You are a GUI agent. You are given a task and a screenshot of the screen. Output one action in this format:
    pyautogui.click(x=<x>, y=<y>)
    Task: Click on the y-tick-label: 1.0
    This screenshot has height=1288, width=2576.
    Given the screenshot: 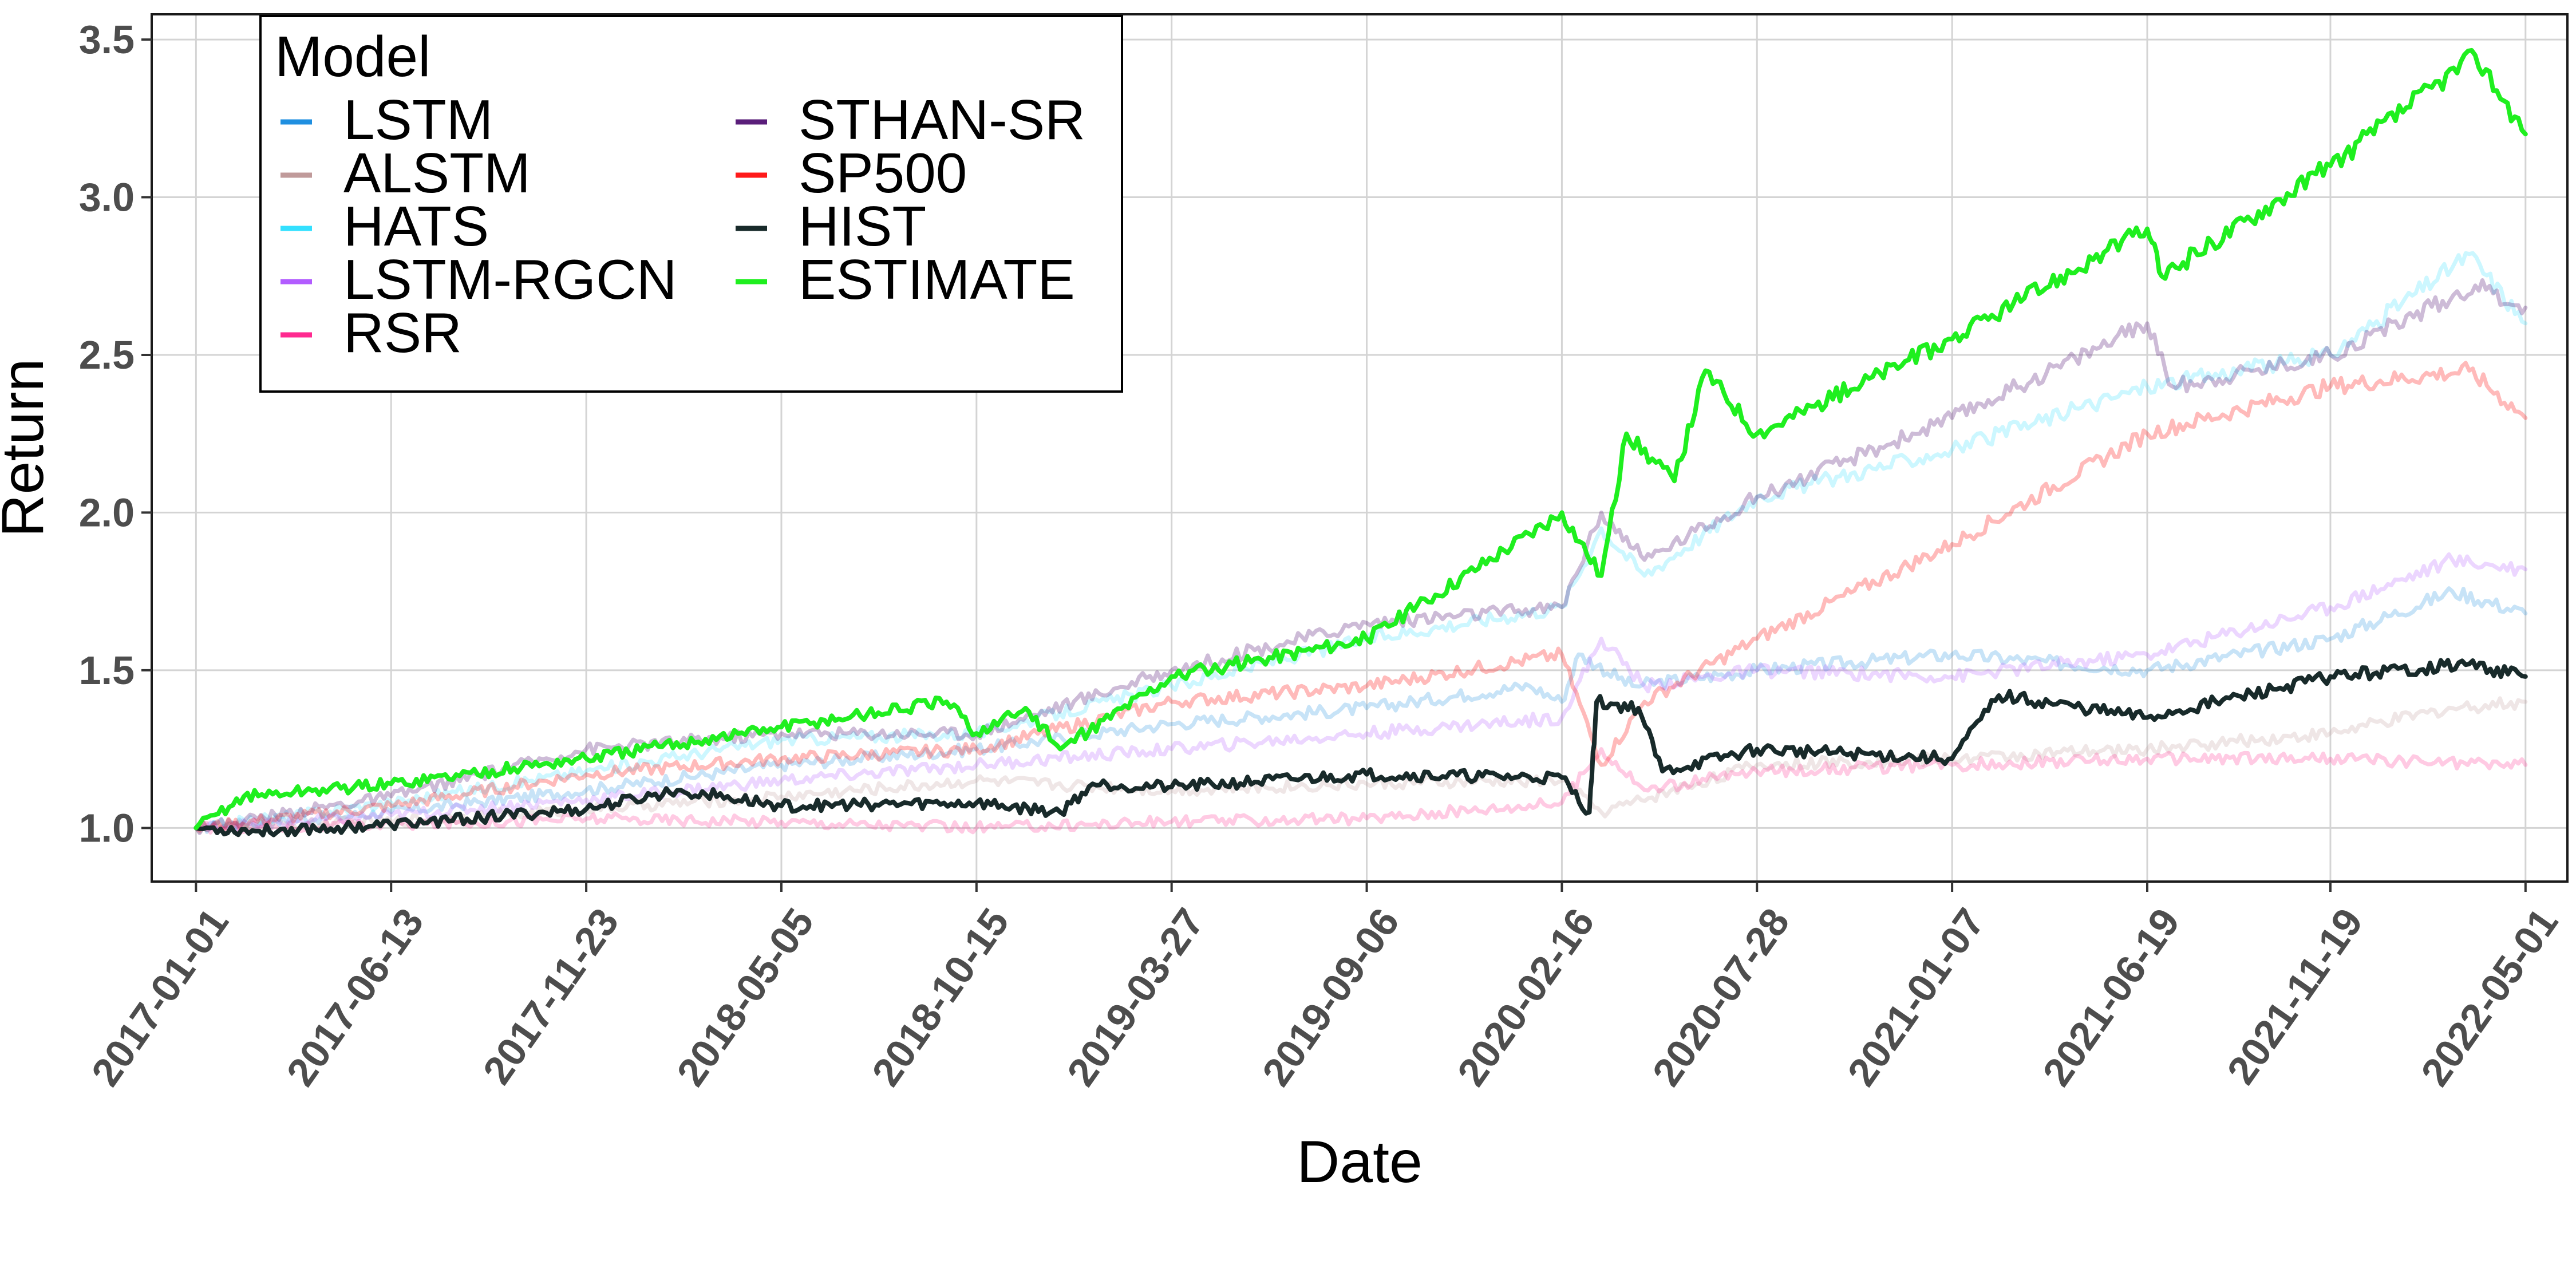 What is the action you would take?
    pyautogui.click(x=107, y=827)
    